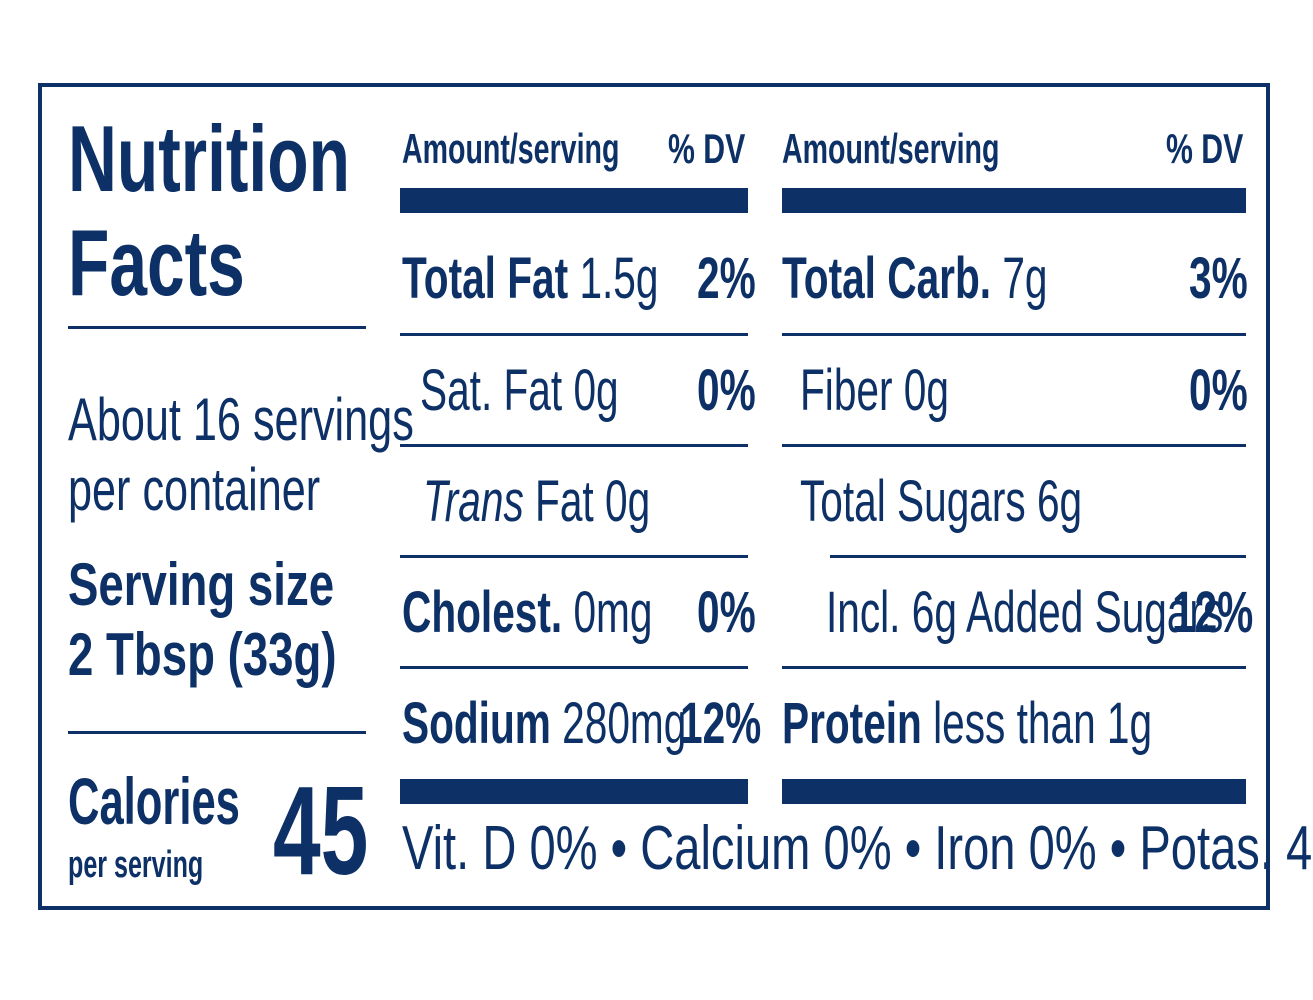  I want to click on dv-sodium: 12%, so click(721, 723).